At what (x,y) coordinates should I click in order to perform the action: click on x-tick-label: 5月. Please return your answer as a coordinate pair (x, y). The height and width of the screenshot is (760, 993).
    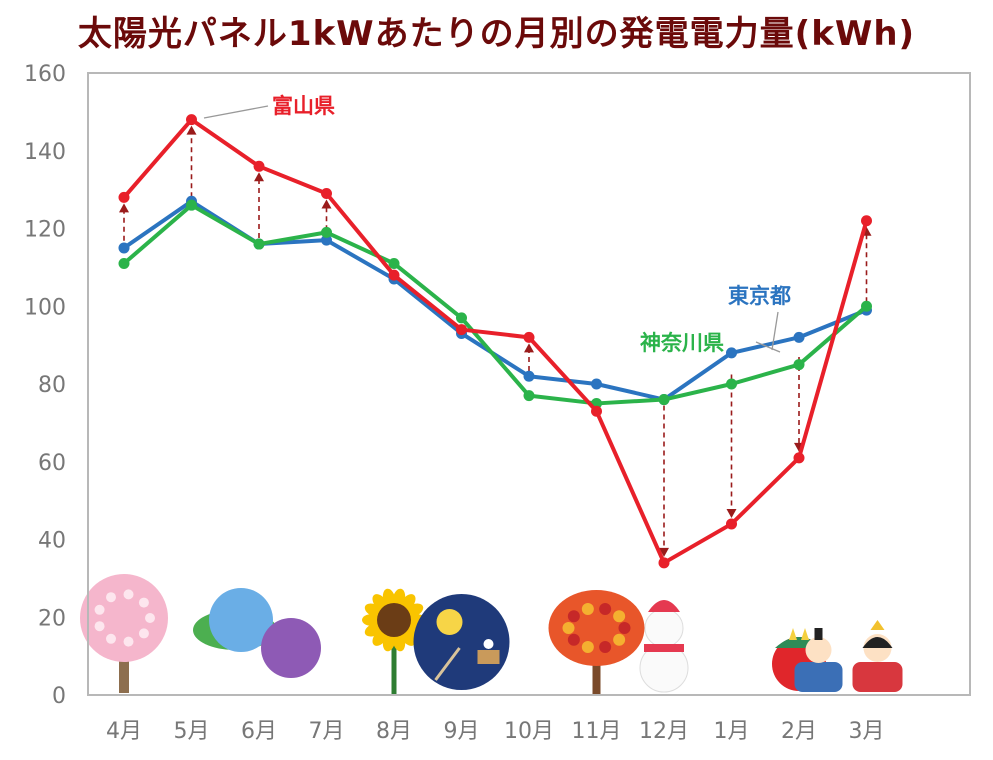
    Looking at the image, I should click on (192, 731).